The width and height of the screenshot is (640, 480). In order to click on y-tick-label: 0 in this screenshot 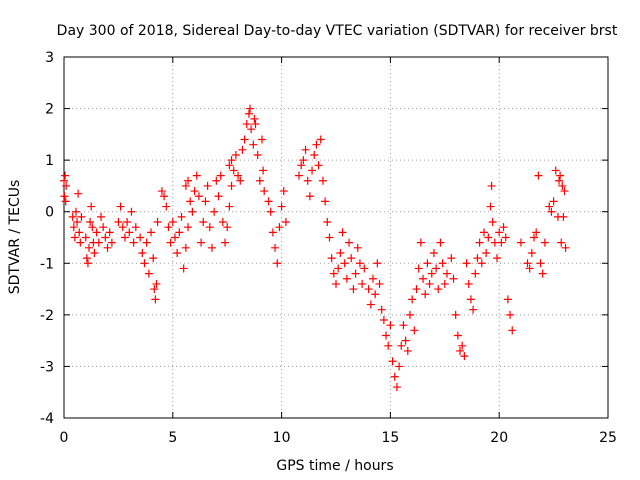, I will do `click(49, 213)`.